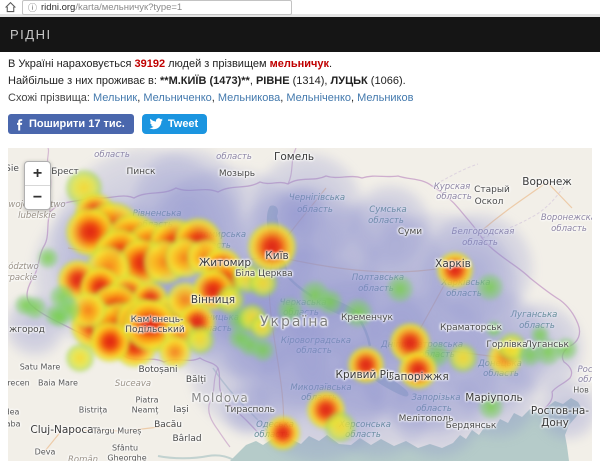  I want to click on similar-name-link: Мельников, so click(385, 98).